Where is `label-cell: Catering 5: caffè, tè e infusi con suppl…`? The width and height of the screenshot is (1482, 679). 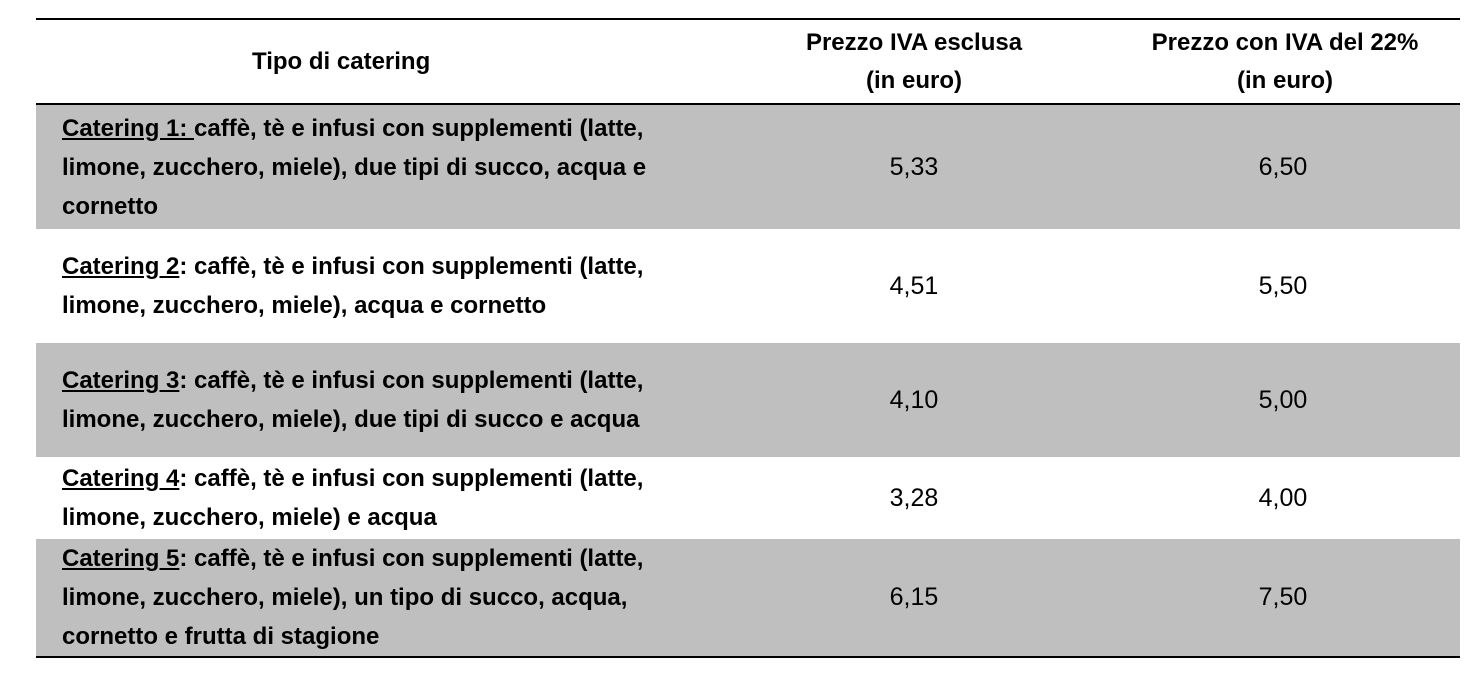
label-cell: Catering 5: caffè, tè e infusi con suppl… is located at coordinates (387, 598).